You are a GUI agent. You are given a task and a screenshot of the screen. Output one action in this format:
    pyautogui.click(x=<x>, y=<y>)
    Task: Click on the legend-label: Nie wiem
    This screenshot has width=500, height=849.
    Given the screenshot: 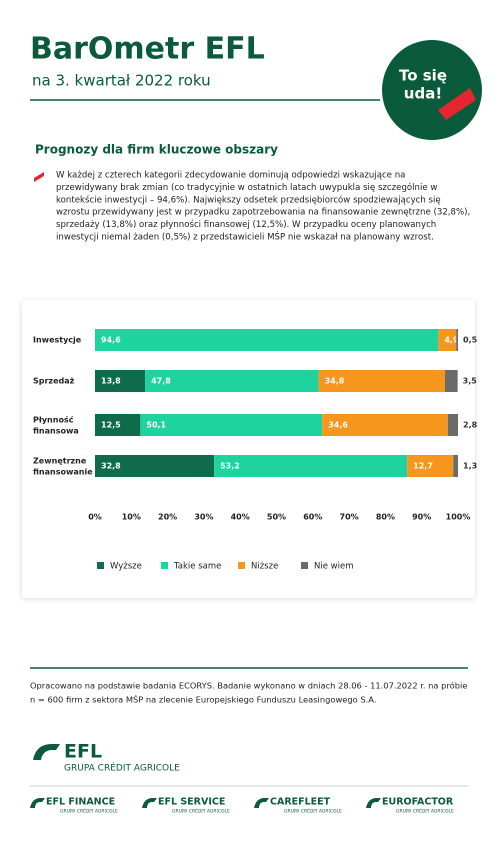 What is the action you would take?
    pyautogui.click(x=333, y=567)
    